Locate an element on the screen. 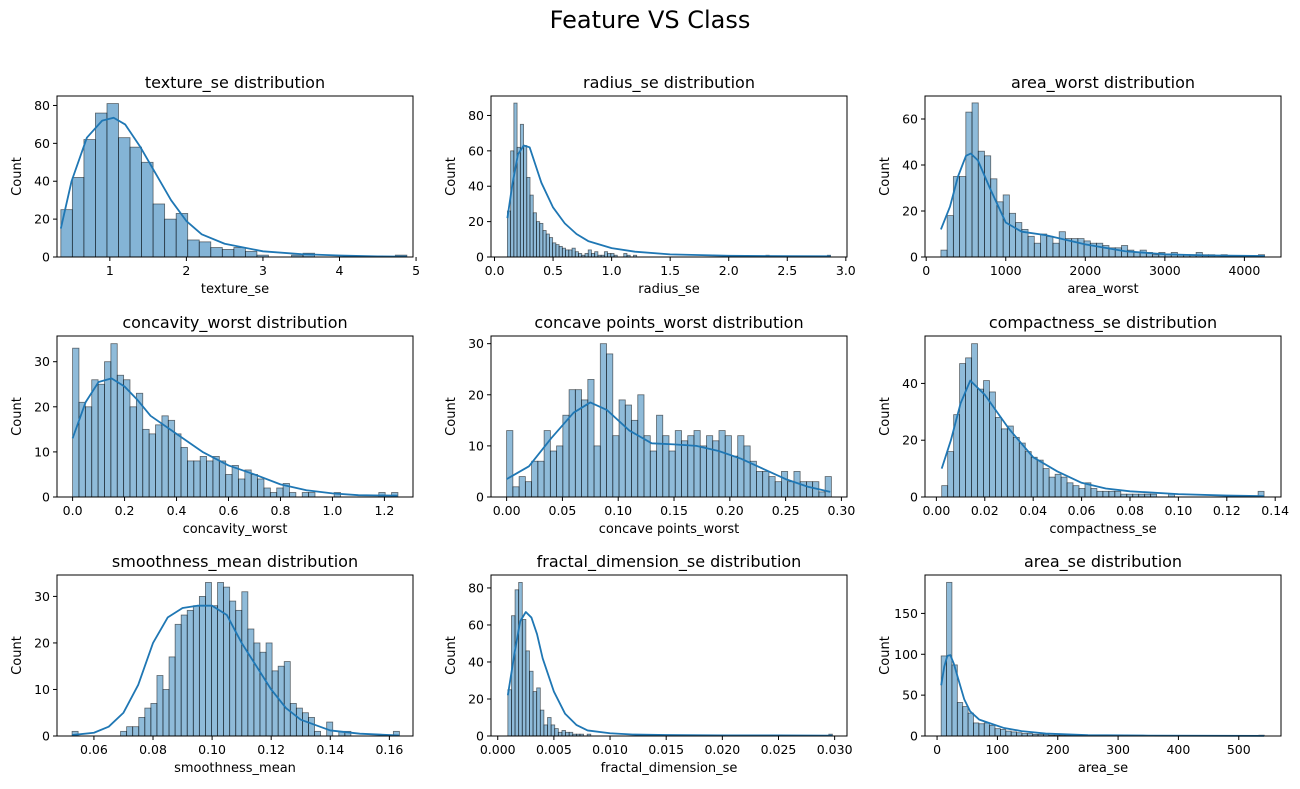 This screenshot has height=789, width=1300. x-tick-label: 0.12 is located at coordinates (1227, 510).